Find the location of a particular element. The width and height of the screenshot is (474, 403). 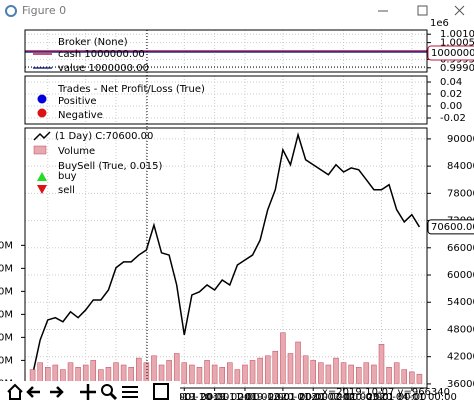

x-tick-label: 2020-04-01 00:00 is located at coordinates (412, 397).